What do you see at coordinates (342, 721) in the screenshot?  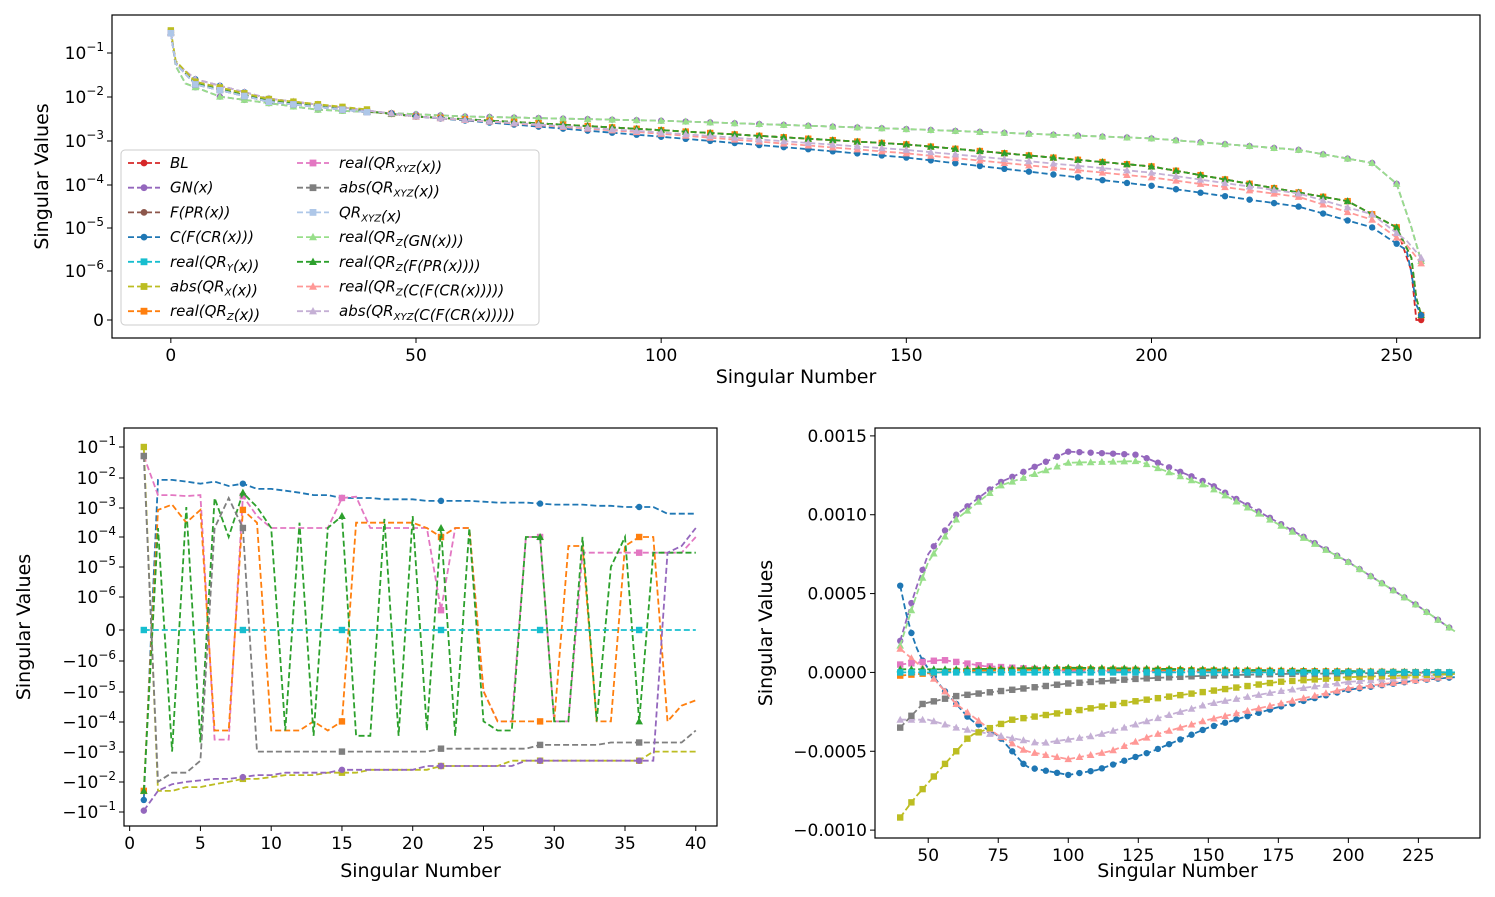 I see `data-point-QRZ` at bounding box center [342, 721].